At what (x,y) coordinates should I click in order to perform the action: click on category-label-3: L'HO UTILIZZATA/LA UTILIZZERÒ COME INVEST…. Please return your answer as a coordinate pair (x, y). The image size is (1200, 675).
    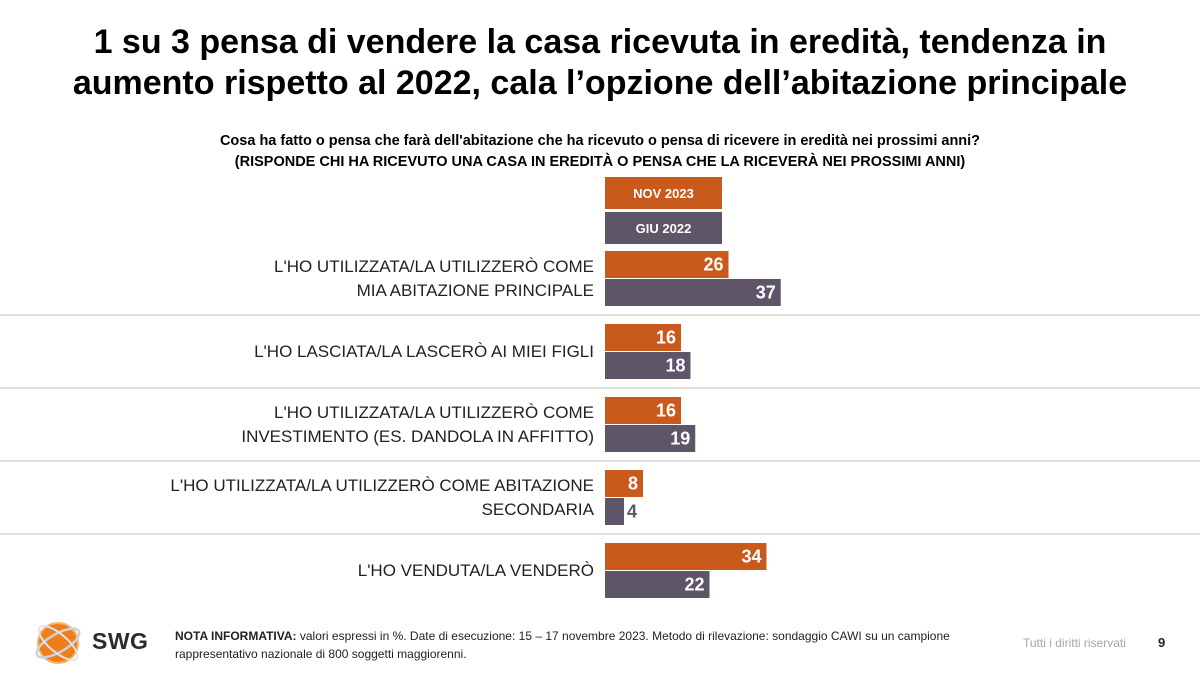
    Looking at the image, I should click on (367, 425).